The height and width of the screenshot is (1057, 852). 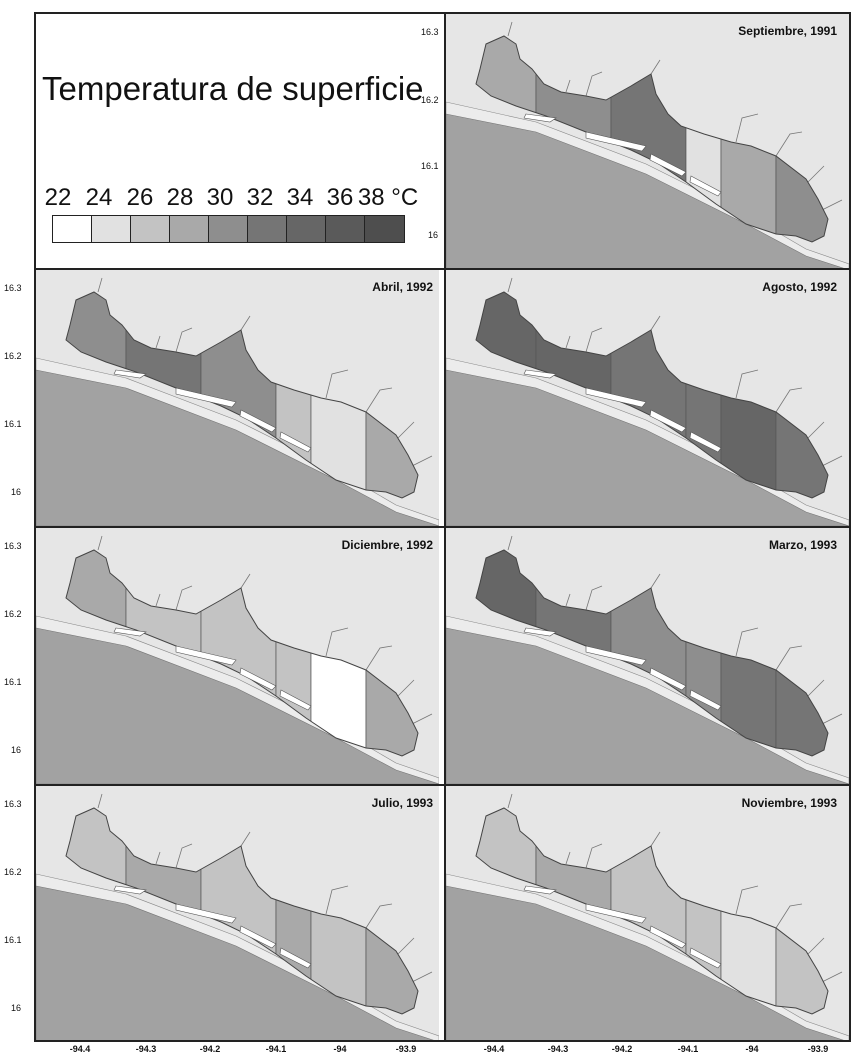 I want to click on panel-title: Septiembre, 1991, so click(x=787, y=31).